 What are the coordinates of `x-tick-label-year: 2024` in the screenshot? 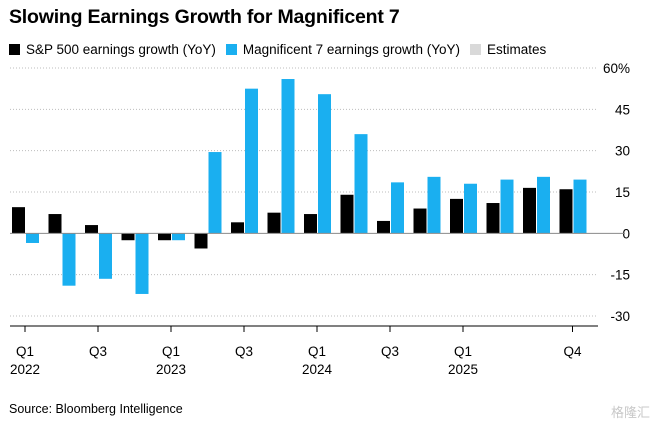 It's located at (317, 369).